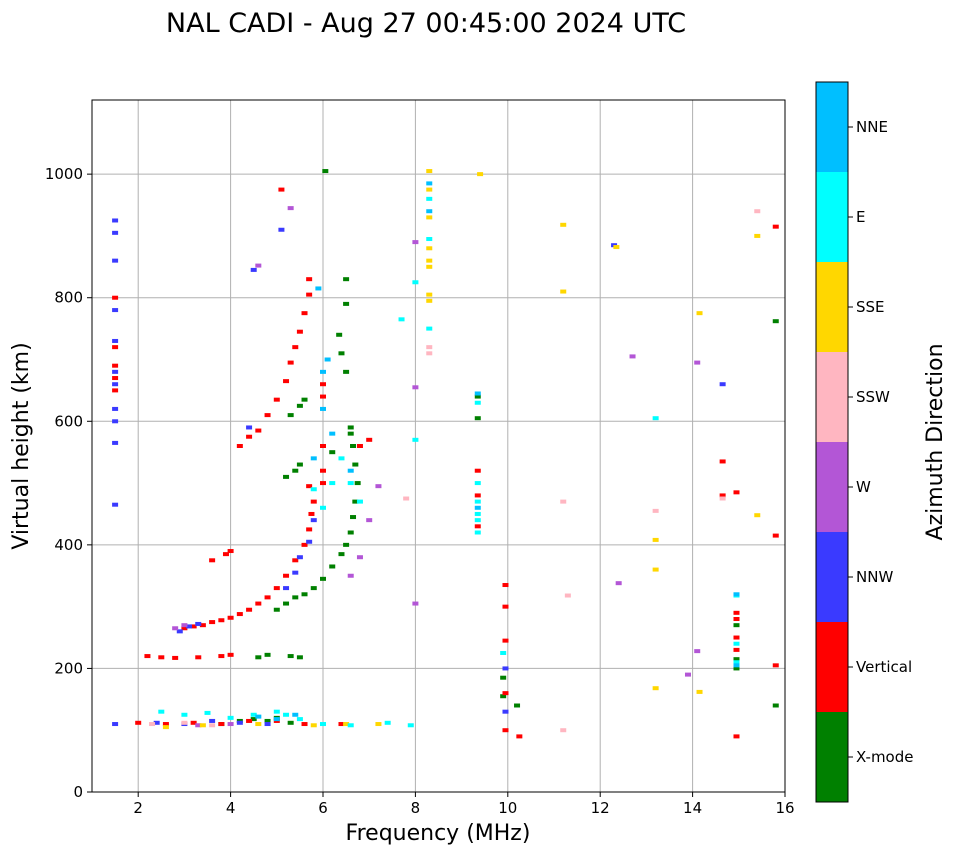  Describe the element at coordinates (68, 668) in the screenshot. I see `y-tick-label: 200` at that location.